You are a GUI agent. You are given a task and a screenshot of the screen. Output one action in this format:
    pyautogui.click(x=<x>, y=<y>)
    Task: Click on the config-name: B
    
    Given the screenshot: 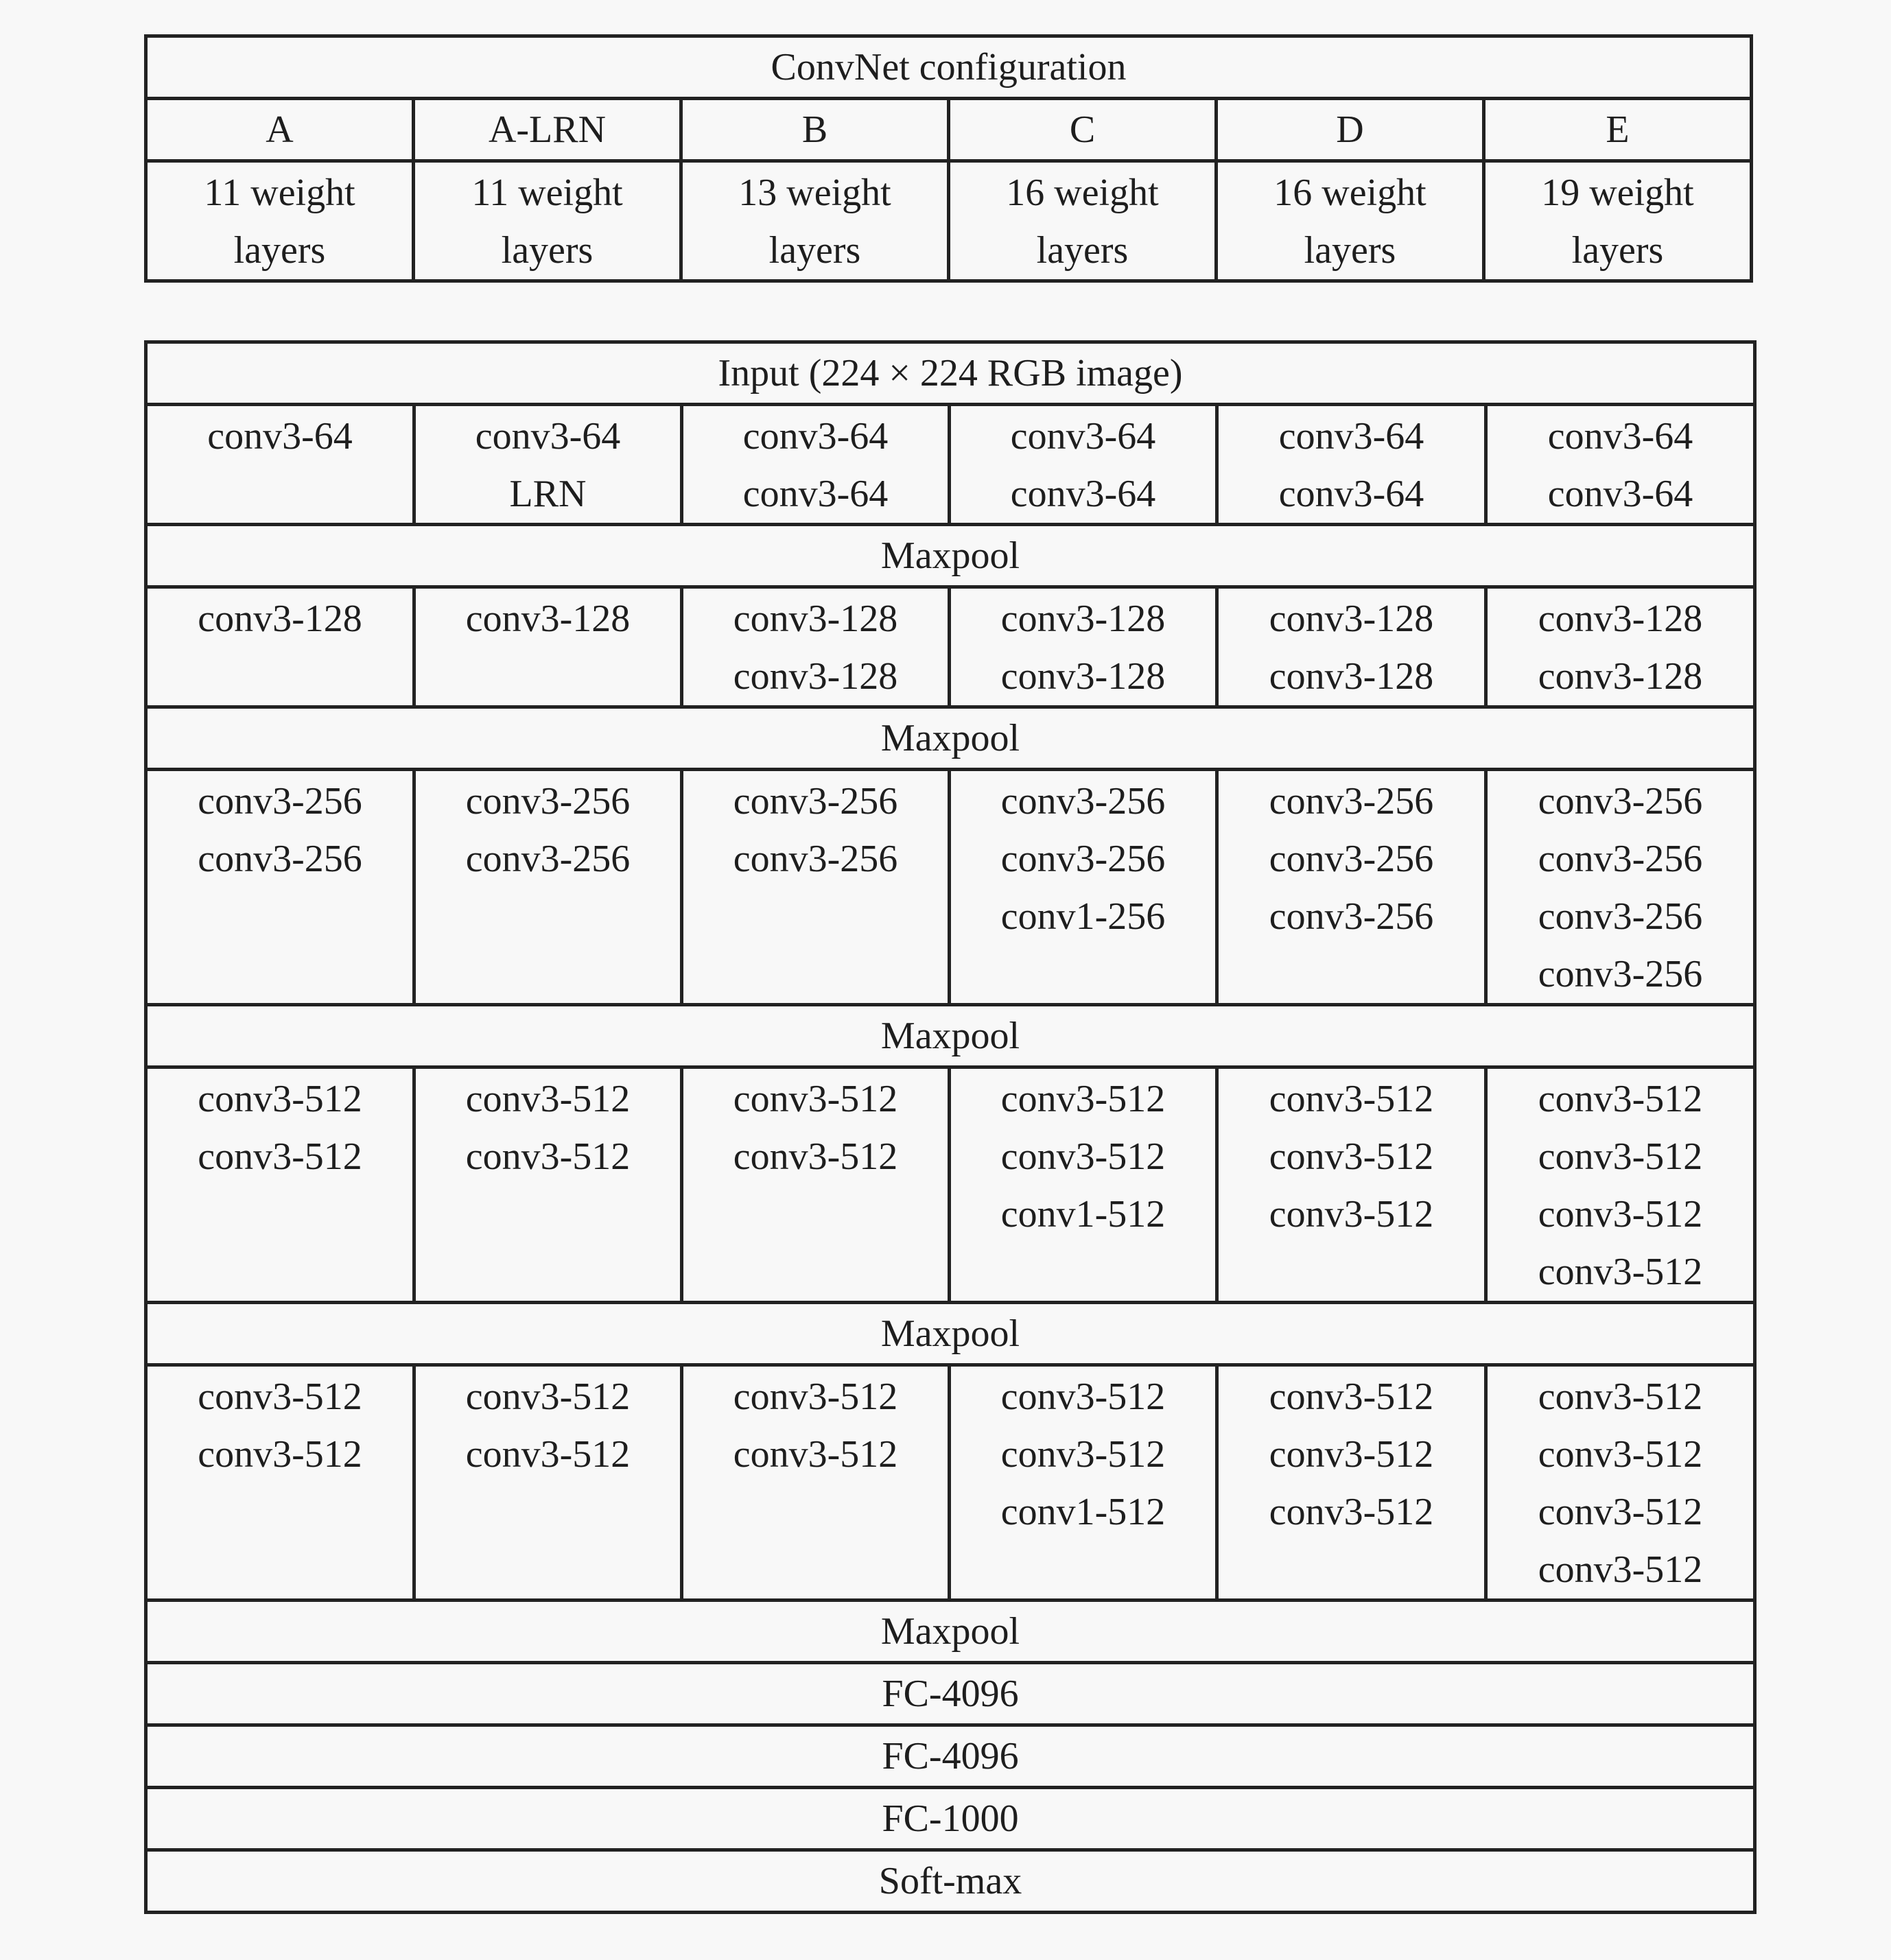 What is the action you would take?
    pyautogui.click(x=814, y=130)
    